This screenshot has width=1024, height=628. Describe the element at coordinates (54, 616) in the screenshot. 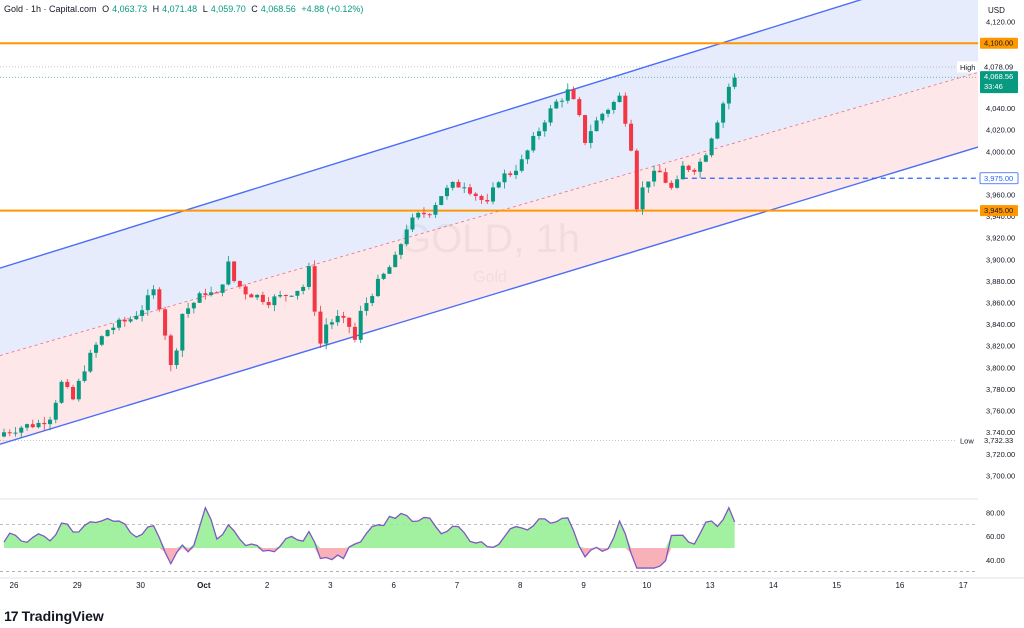

I see `tradingview-logo: 17 TradingView` at that location.